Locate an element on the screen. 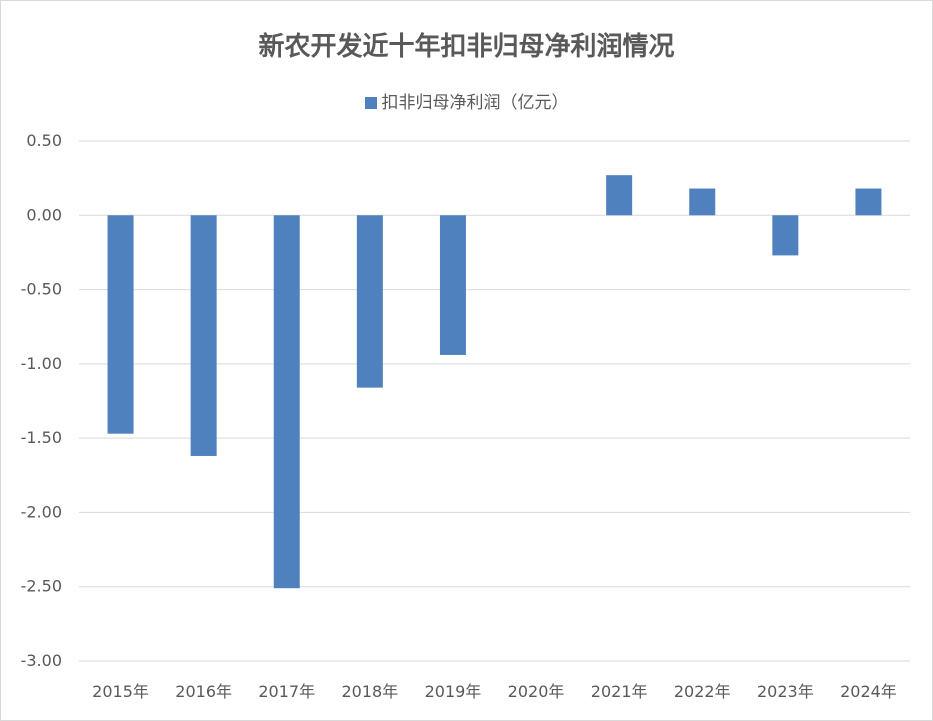 This screenshot has width=933, height=721. y-tick-label: -0.50 is located at coordinates (41, 289).